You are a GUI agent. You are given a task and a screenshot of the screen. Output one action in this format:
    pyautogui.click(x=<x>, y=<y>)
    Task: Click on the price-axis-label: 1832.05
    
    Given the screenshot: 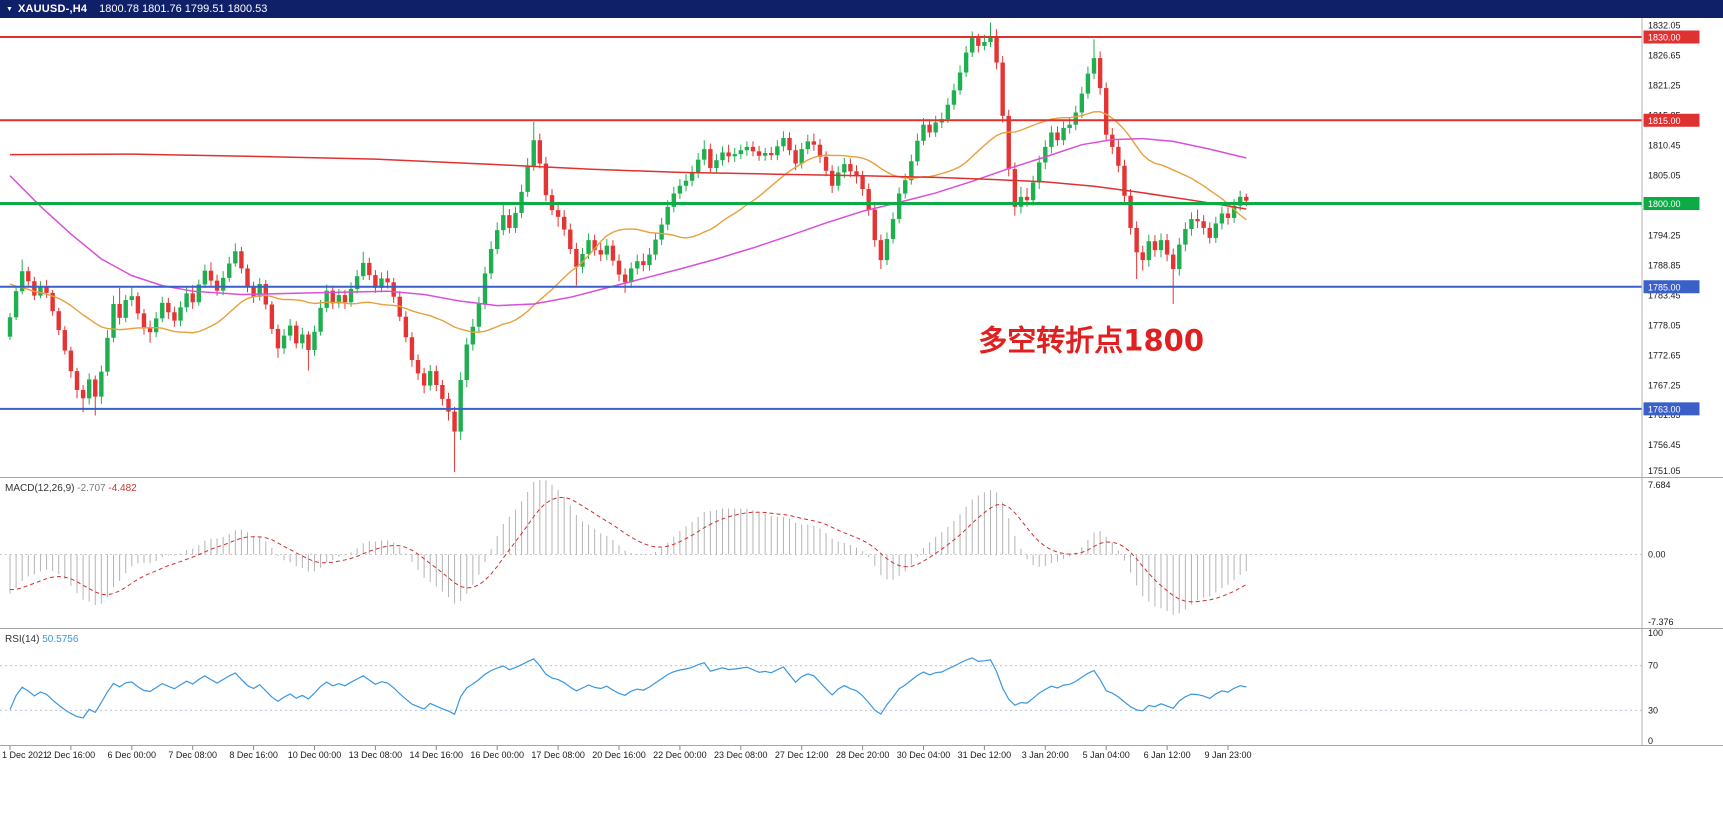 What is the action you would take?
    pyautogui.click(x=1664, y=26)
    